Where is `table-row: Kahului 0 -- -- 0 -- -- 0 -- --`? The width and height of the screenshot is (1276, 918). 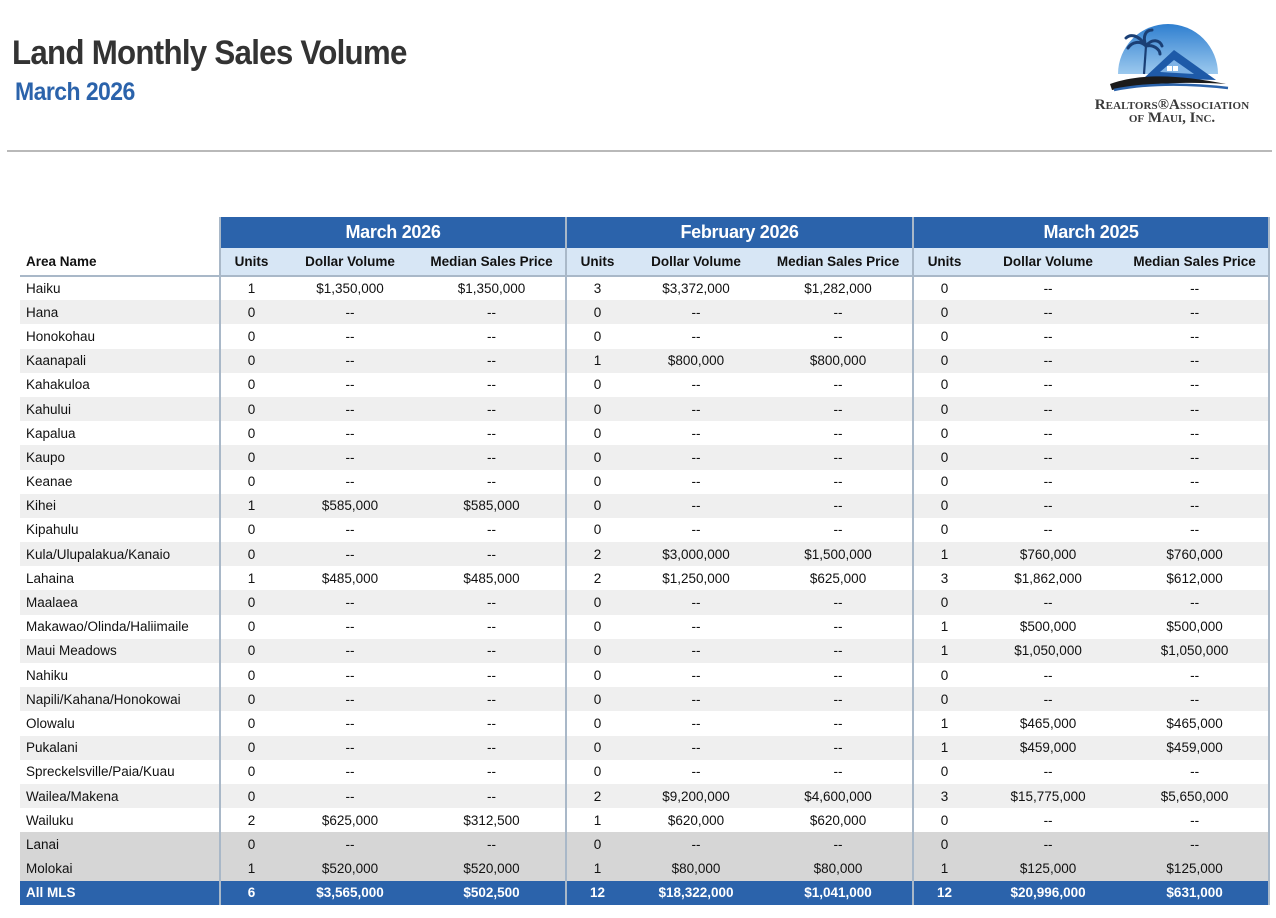
table-row: Kahului 0 -- -- 0 -- -- 0 -- -- is located at coordinates (645, 409).